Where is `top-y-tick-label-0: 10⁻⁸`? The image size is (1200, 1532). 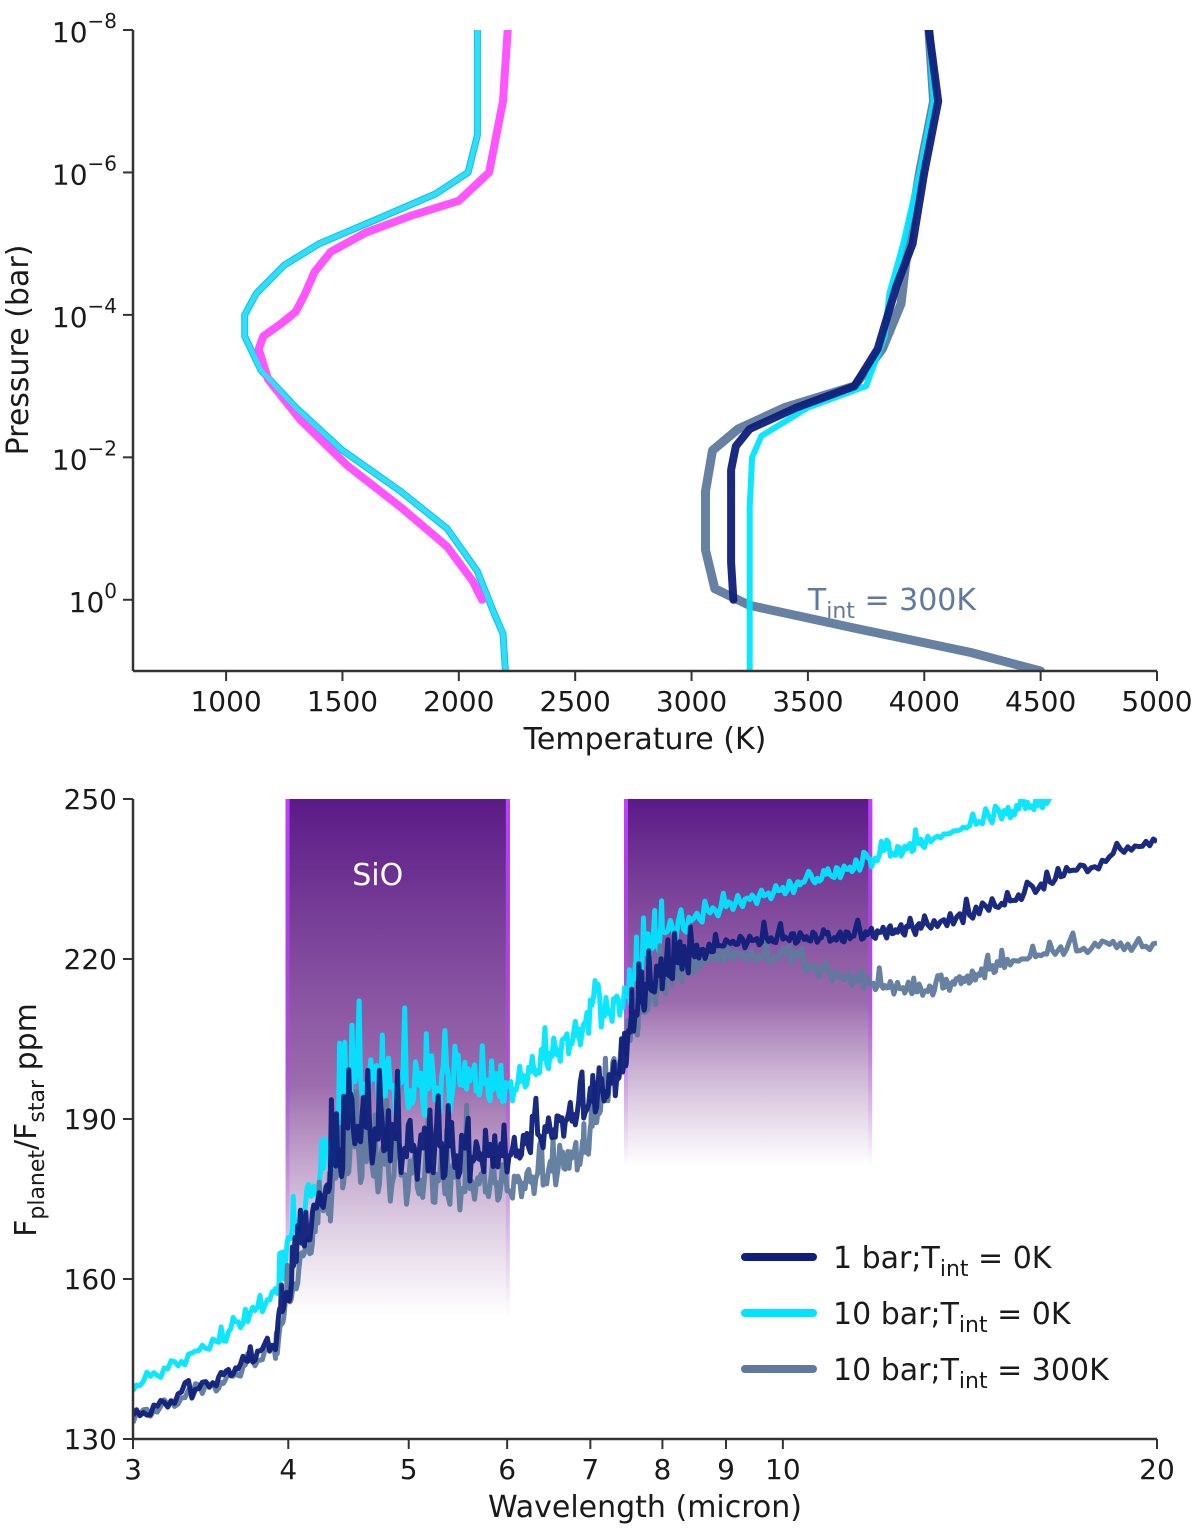
top-y-tick-label-0: 10⁻⁸ is located at coordinates (84, 29).